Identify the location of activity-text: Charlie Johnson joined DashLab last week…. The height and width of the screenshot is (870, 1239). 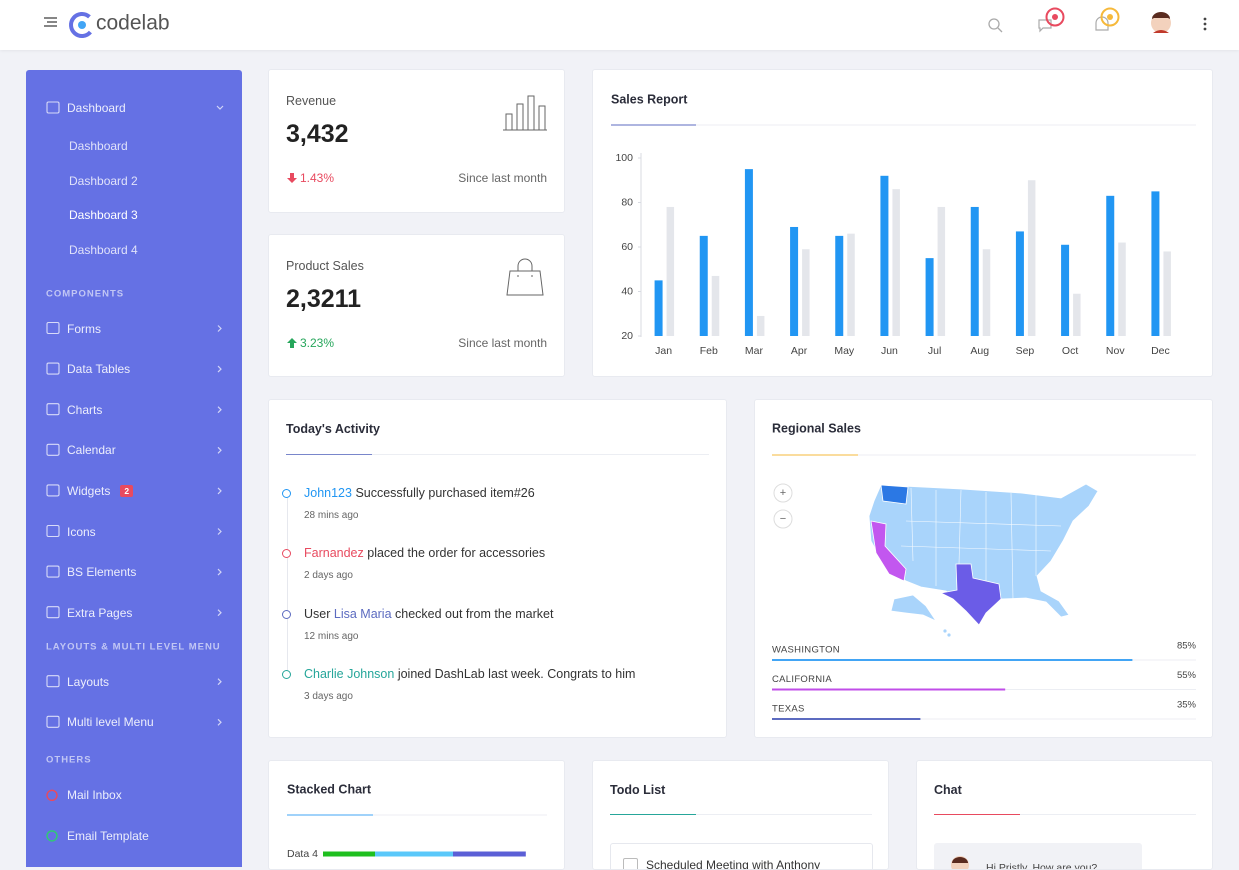
(469, 674).